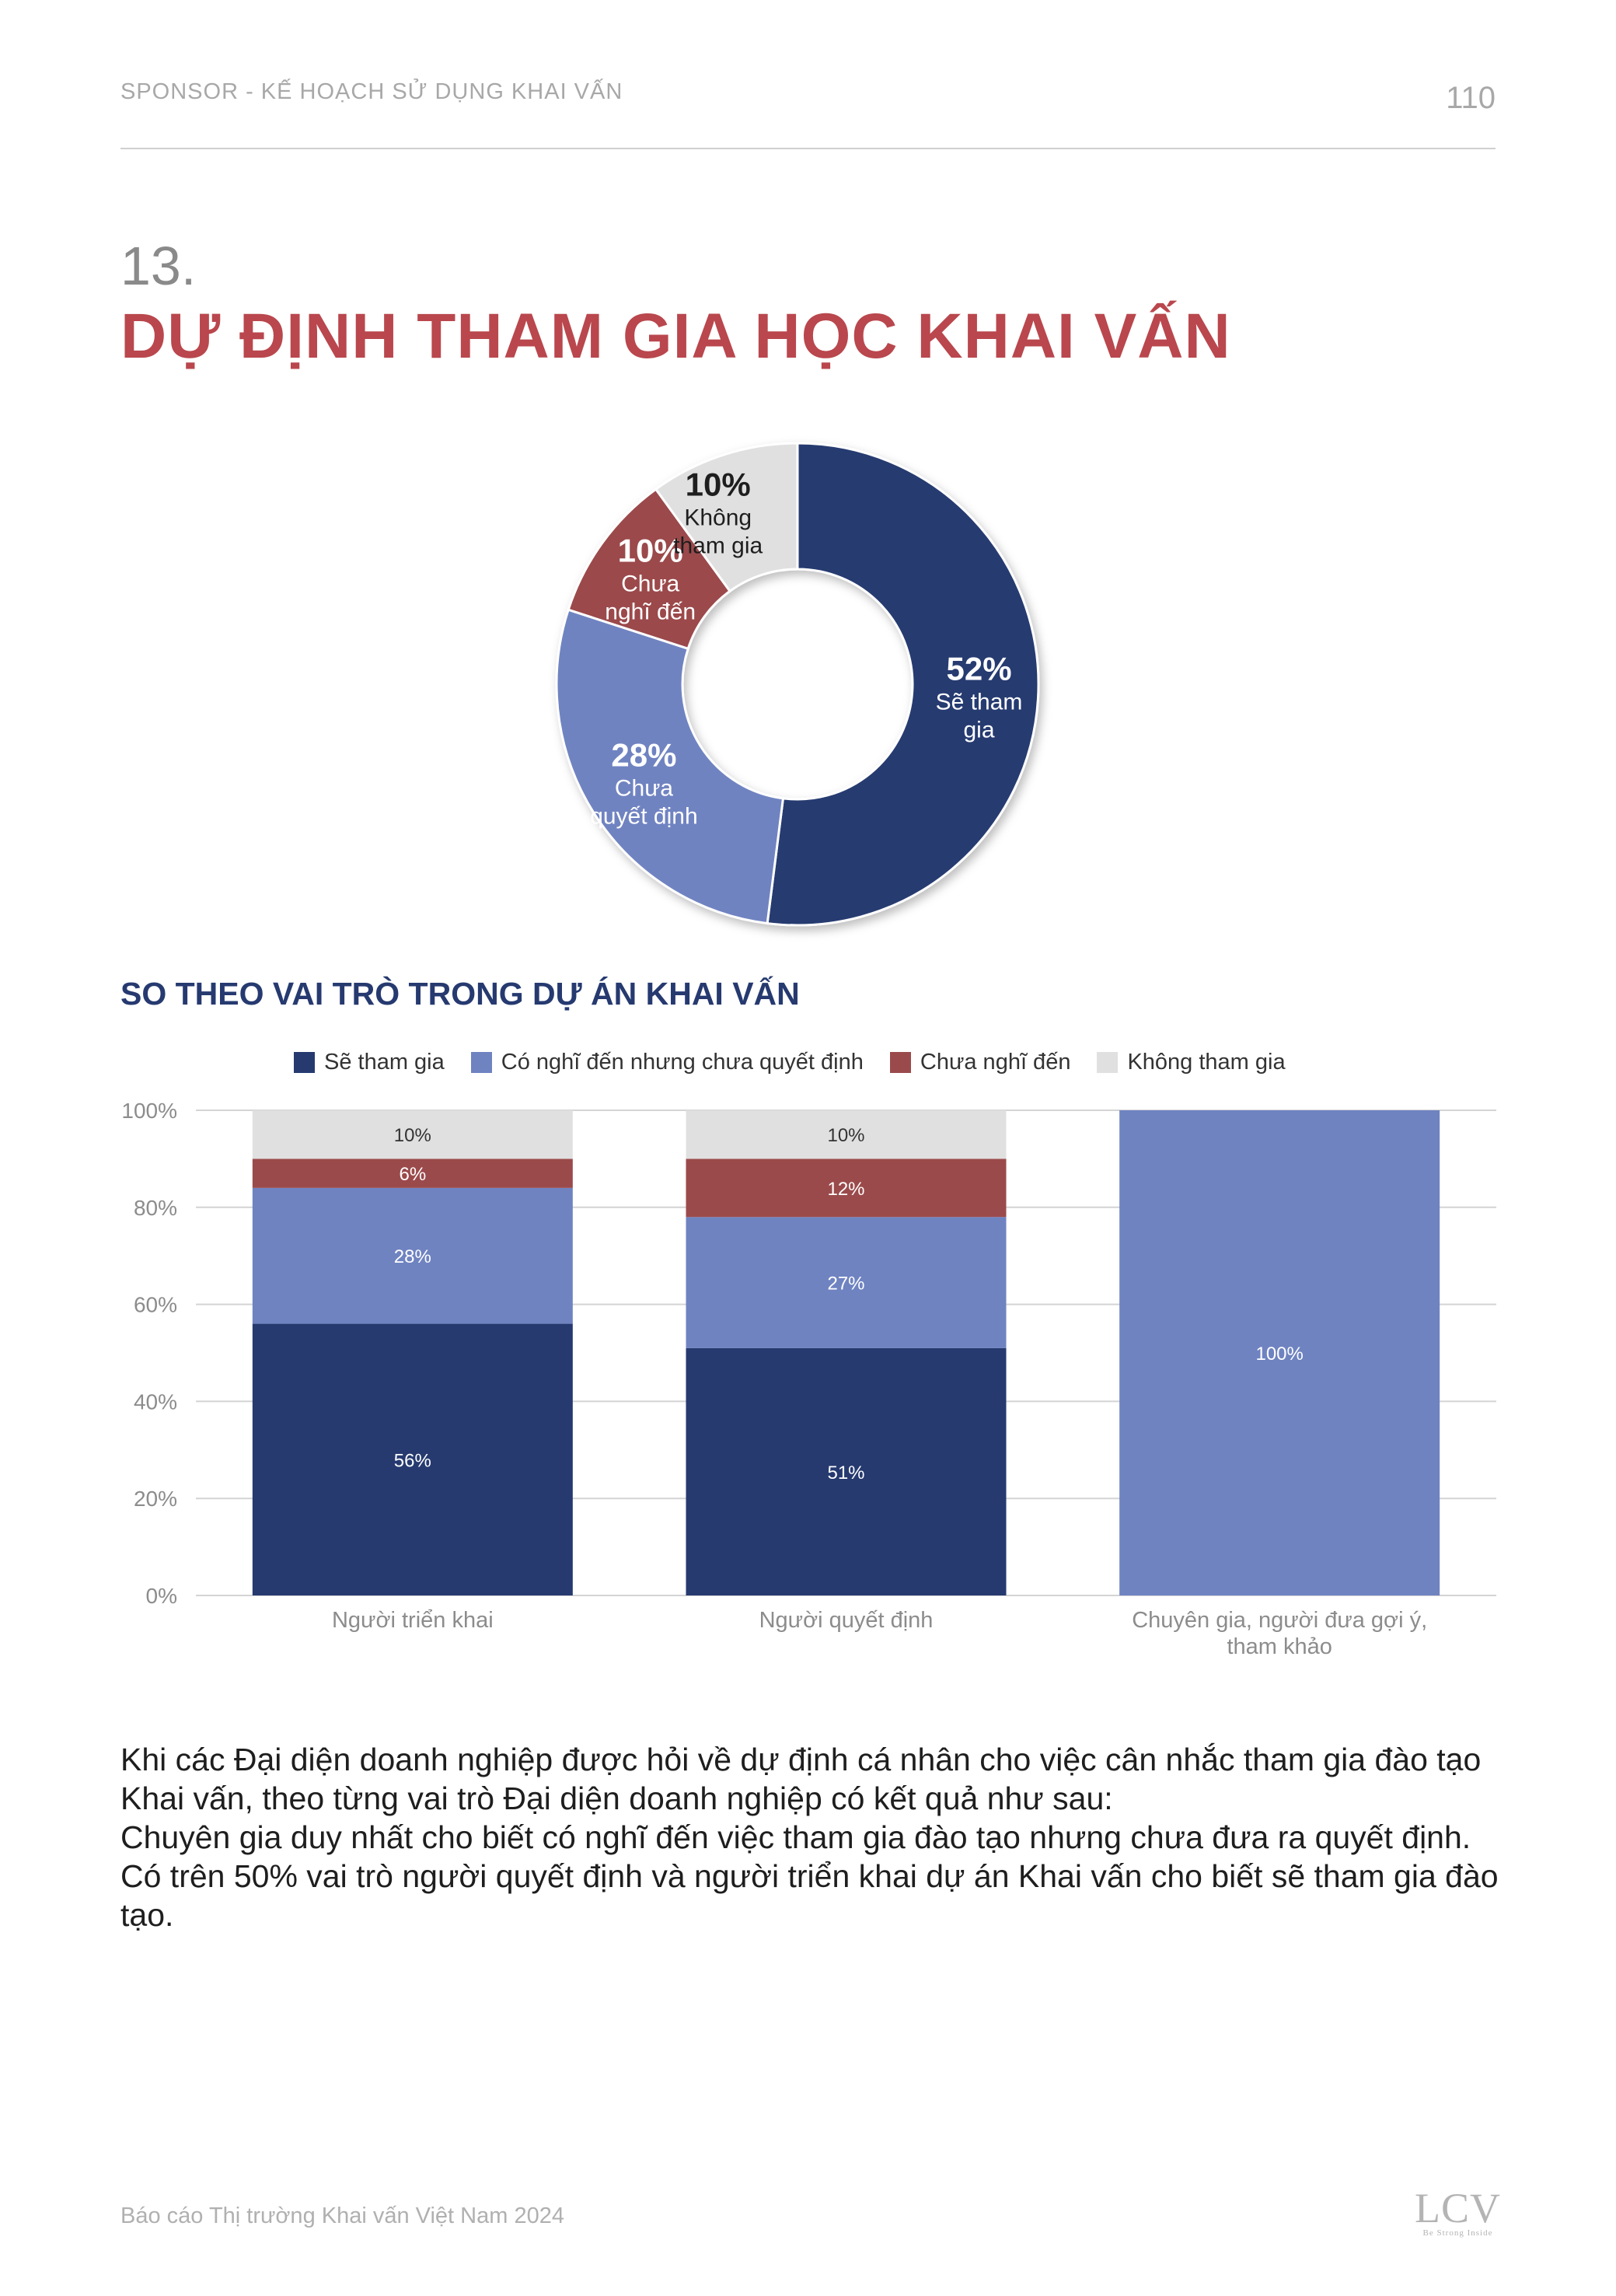  I want to click on legend-item: Không tham gia, so click(1191, 1062).